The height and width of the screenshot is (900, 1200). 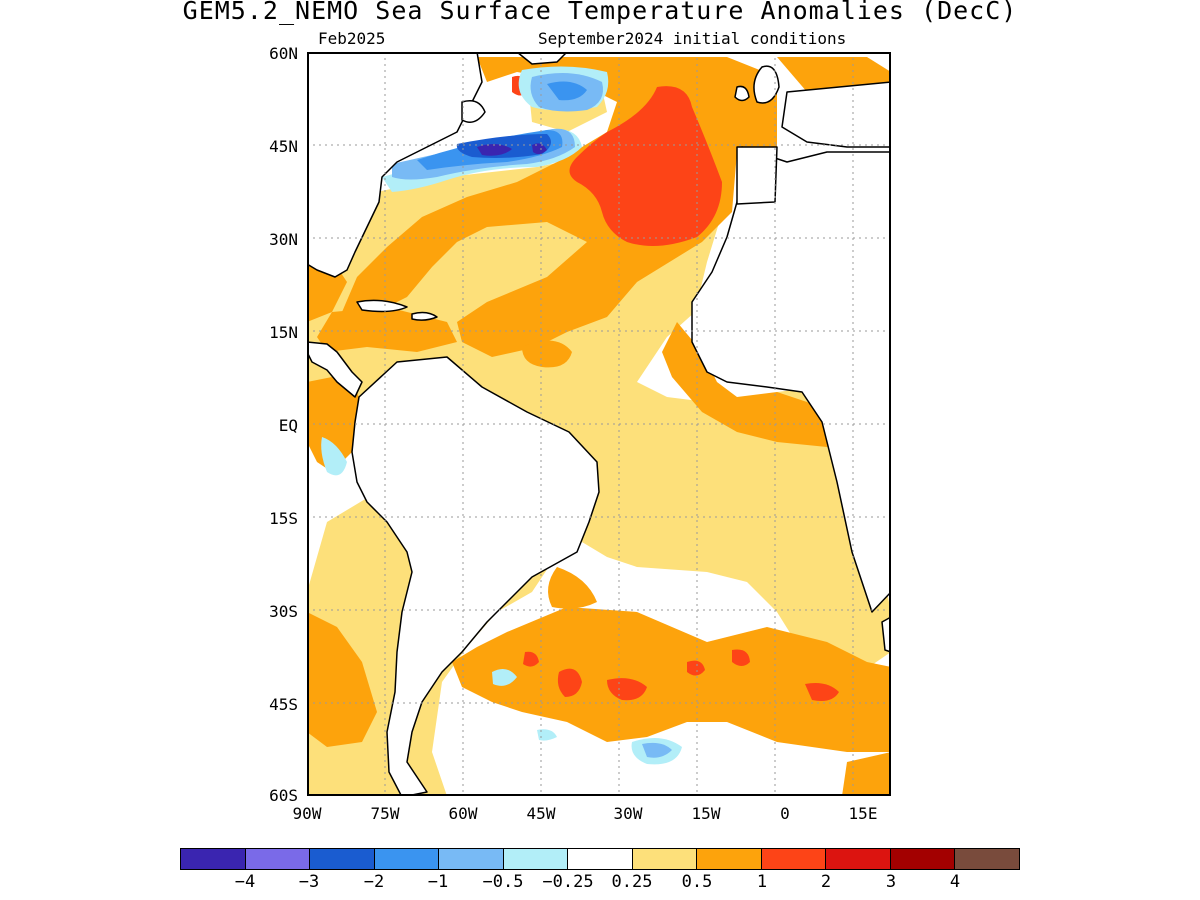 I want to click on colorbar-label: 2, so click(x=826, y=882).